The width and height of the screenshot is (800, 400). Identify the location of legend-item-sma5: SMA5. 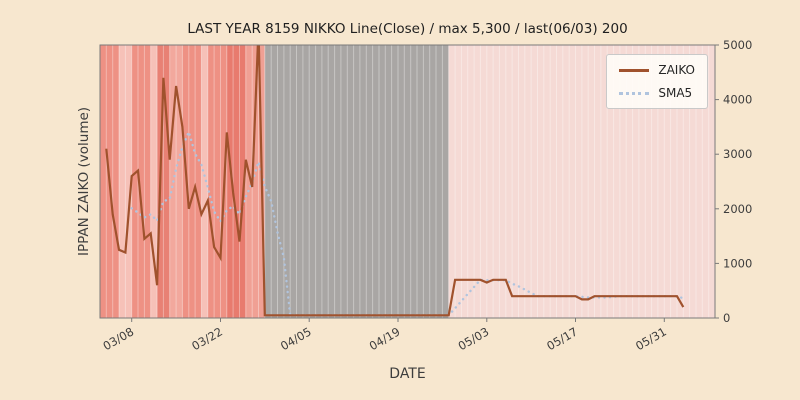
(657, 93).